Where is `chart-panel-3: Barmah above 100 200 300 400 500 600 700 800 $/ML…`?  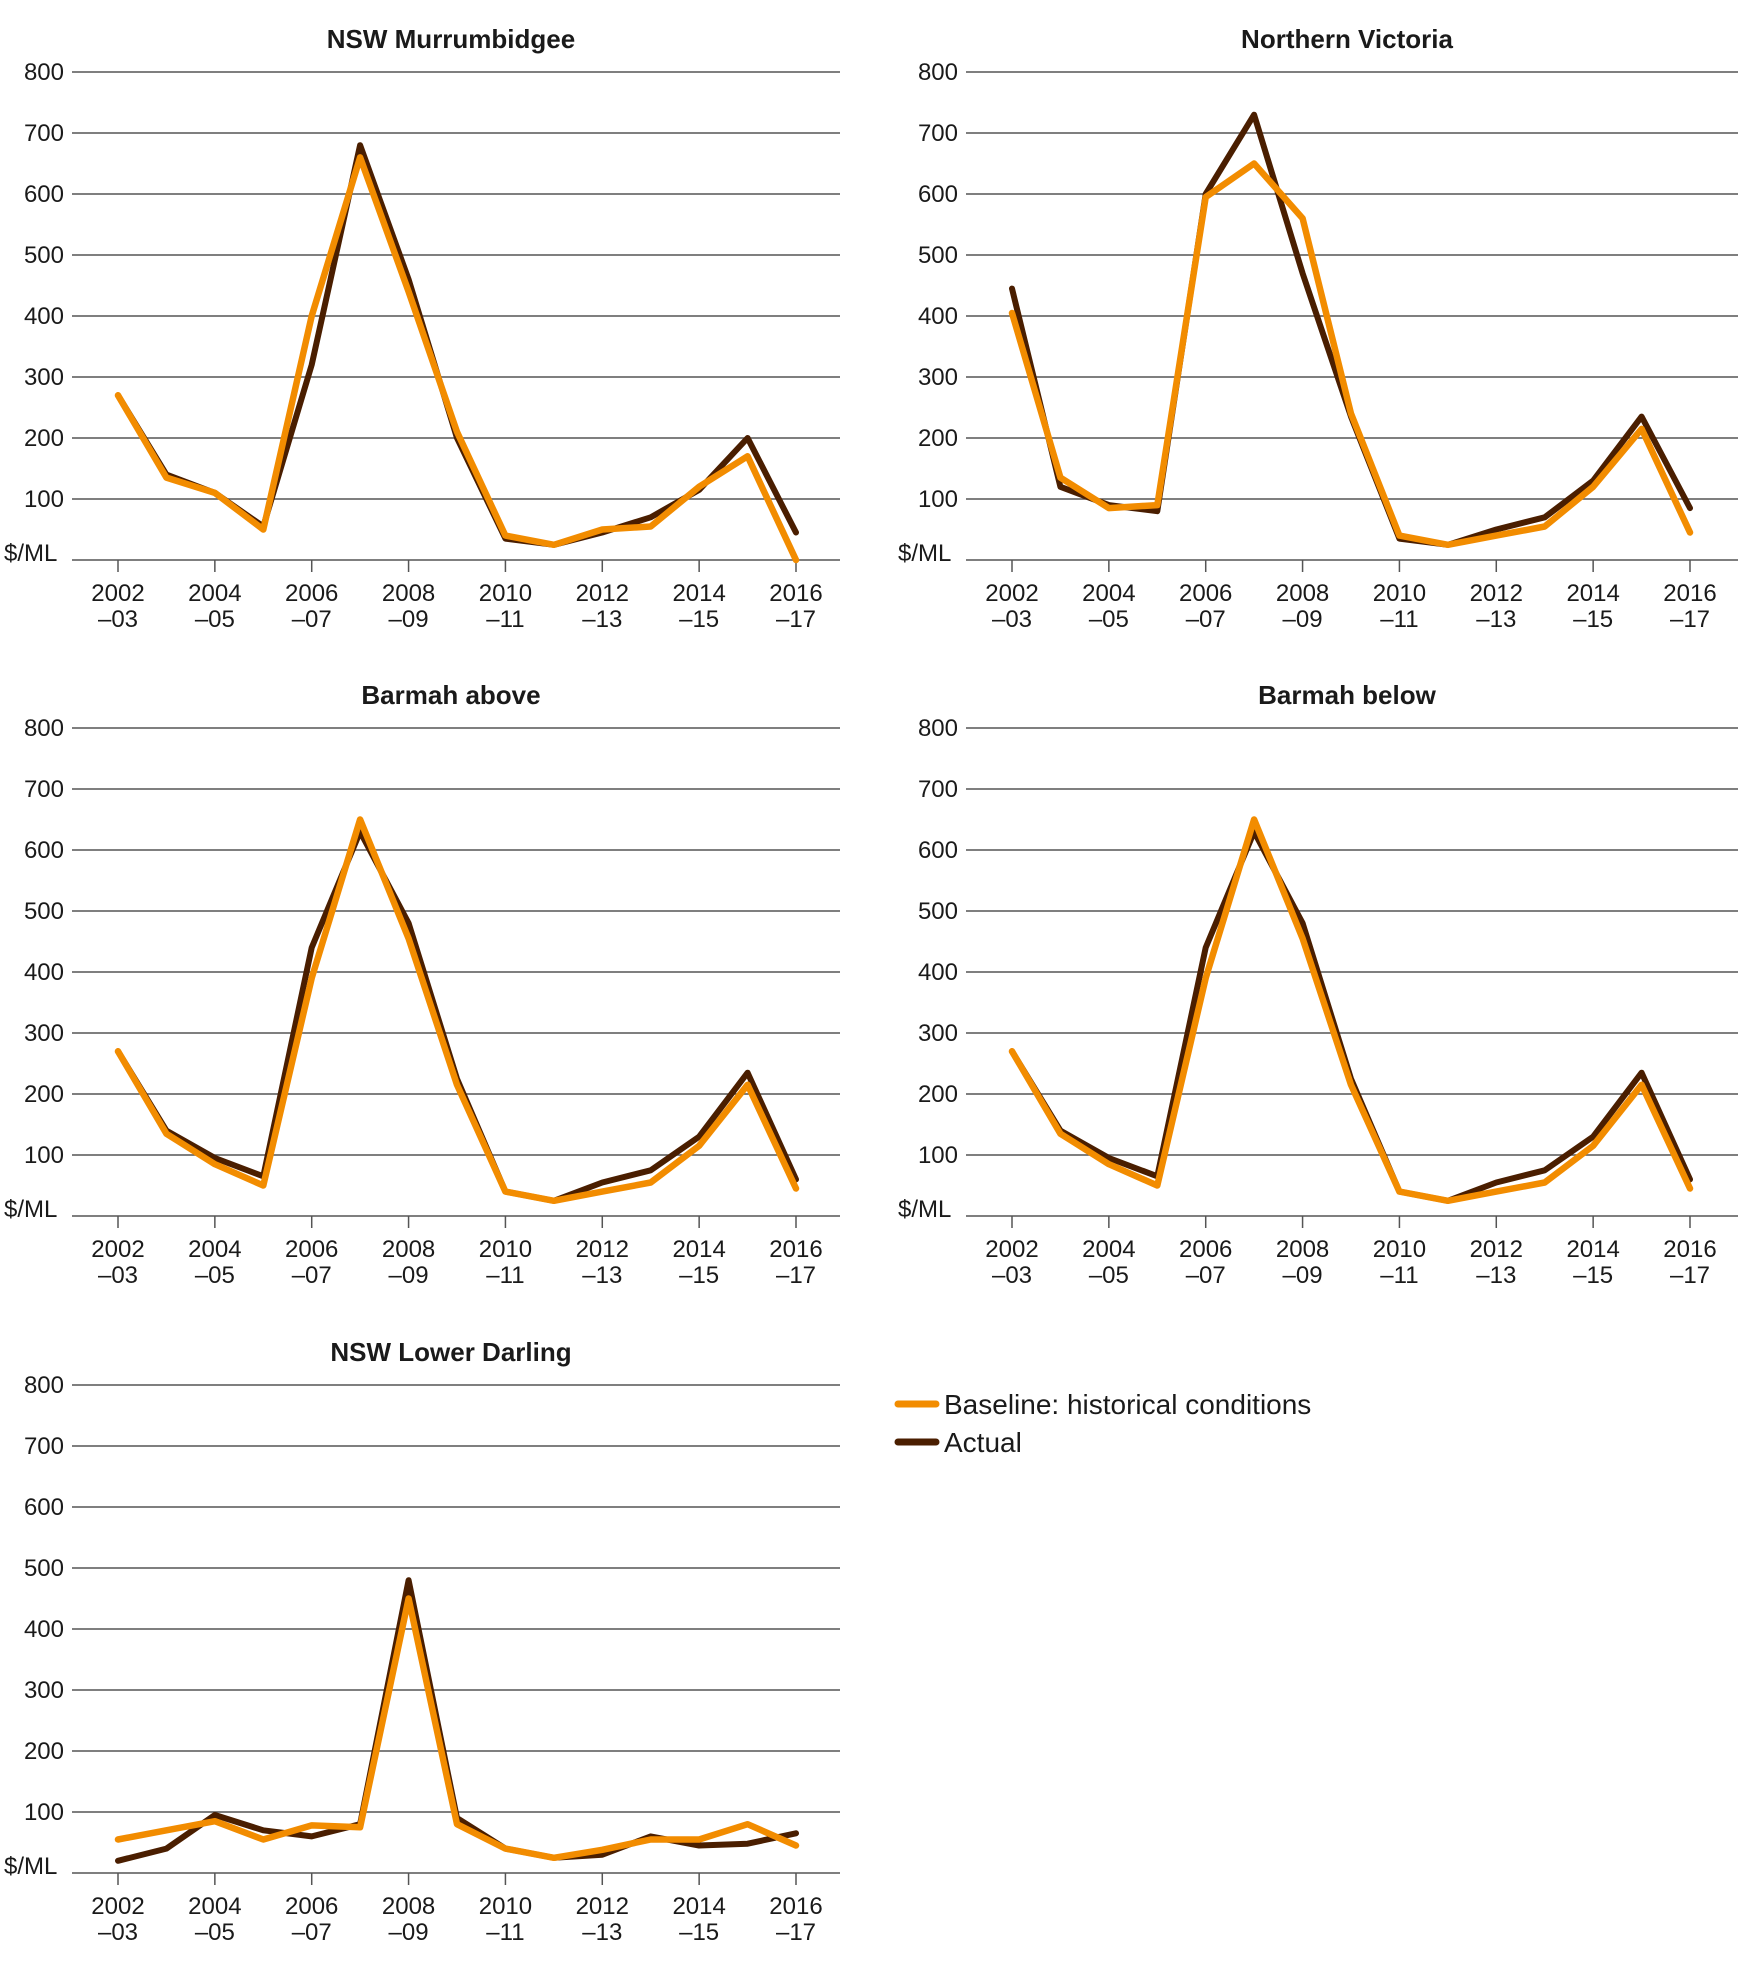
chart-panel-3: Barmah above 100 200 300 400 500 600 700 800 $/ML… is located at coordinates (422, 984).